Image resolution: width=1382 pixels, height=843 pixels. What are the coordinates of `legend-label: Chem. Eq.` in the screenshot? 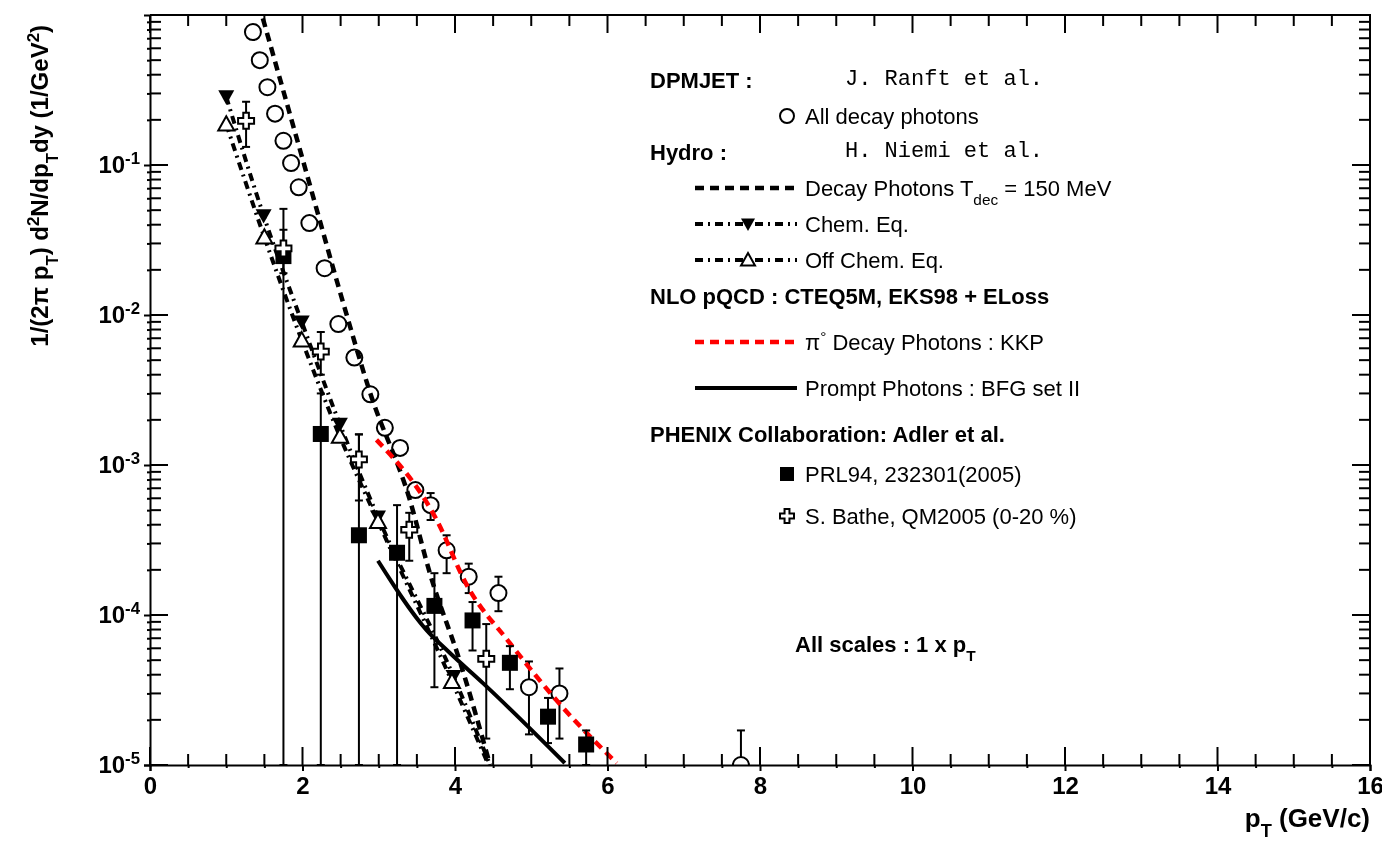 It's located at (857, 224).